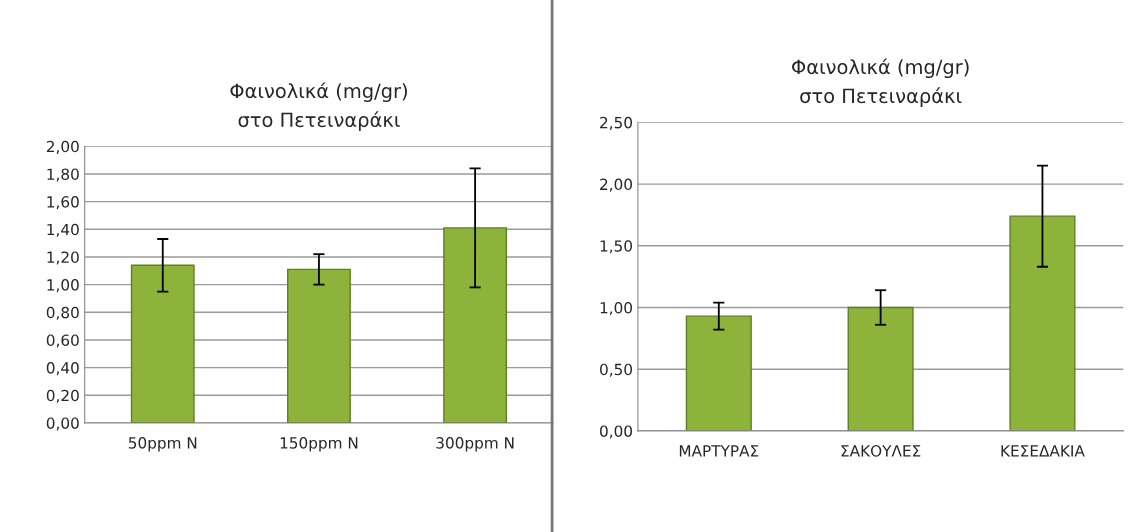 Image resolution: width=1129 pixels, height=532 pixels. What do you see at coordinates (616, 247) in the screenshot?
I see `y-tick-label: 1,50` at bounding box center [616, 247].